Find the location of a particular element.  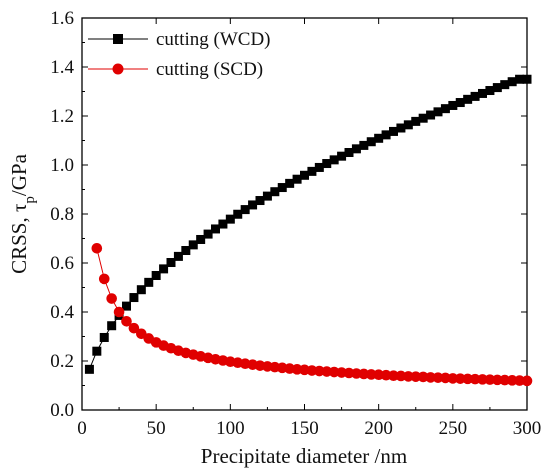

y-tick-label: 1.4 is located at coordinates (62, 67).